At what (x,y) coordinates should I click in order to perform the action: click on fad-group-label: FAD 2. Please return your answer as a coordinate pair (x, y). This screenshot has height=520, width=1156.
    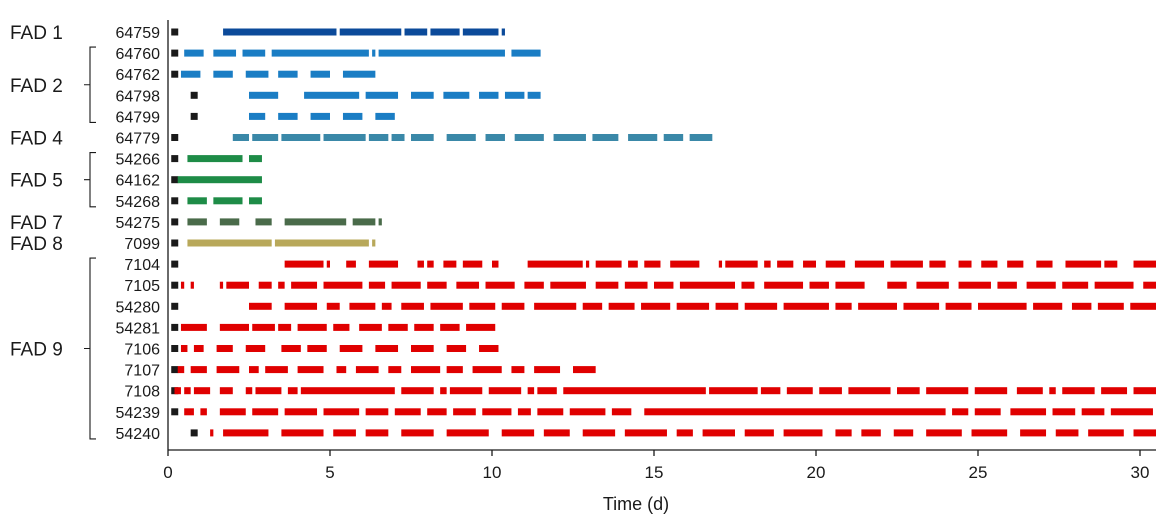
    Looking at the image, I should click on (36, 86).